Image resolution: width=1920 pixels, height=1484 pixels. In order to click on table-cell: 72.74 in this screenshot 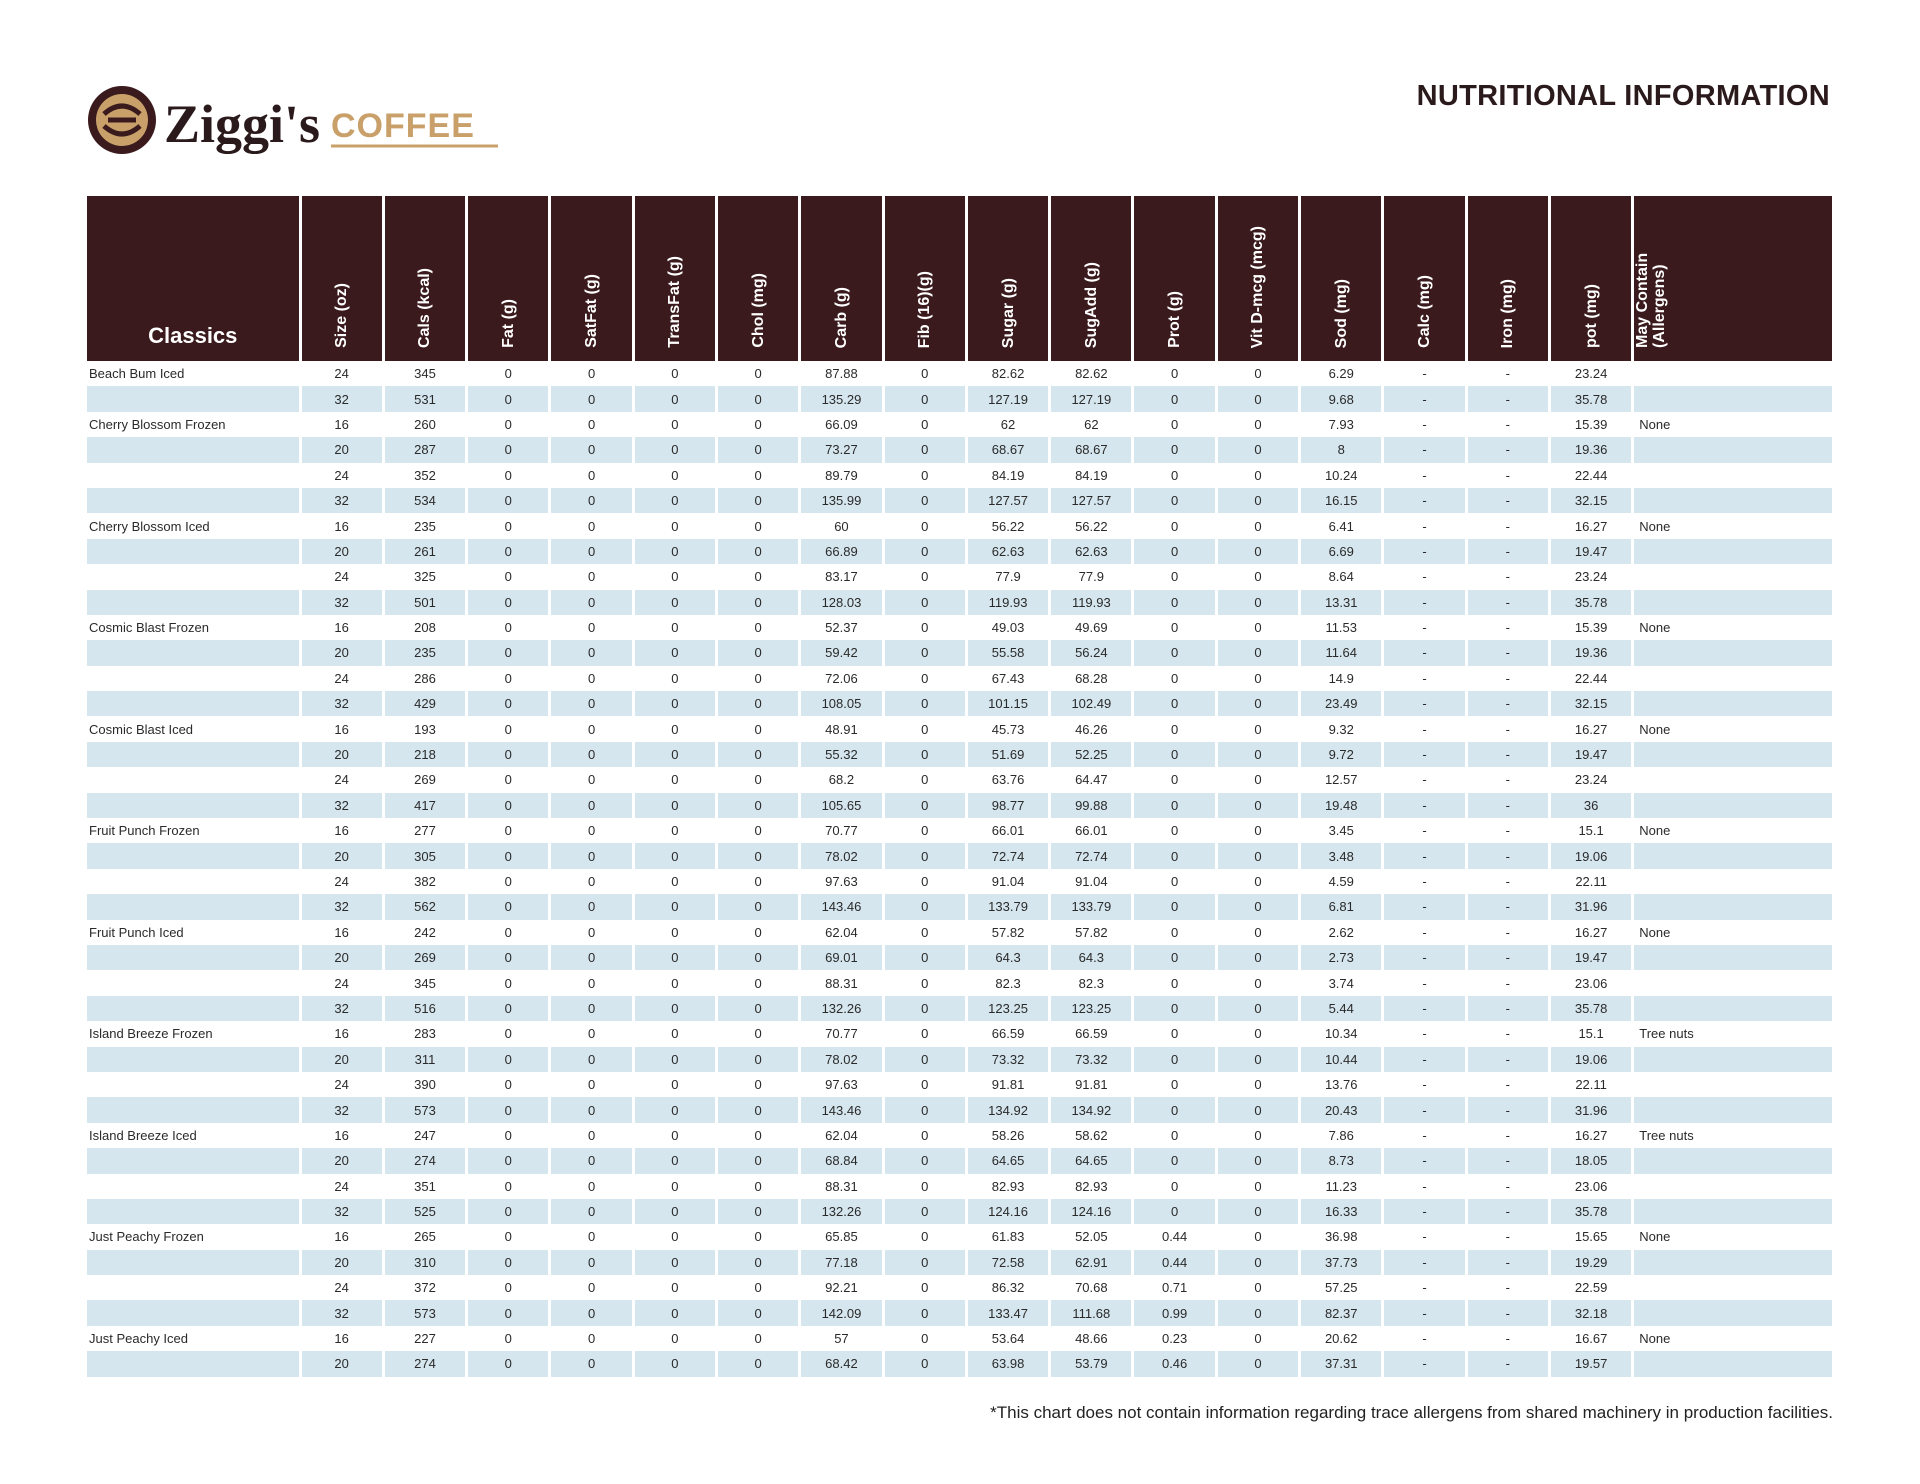, I will do `click(1090, 856)`.